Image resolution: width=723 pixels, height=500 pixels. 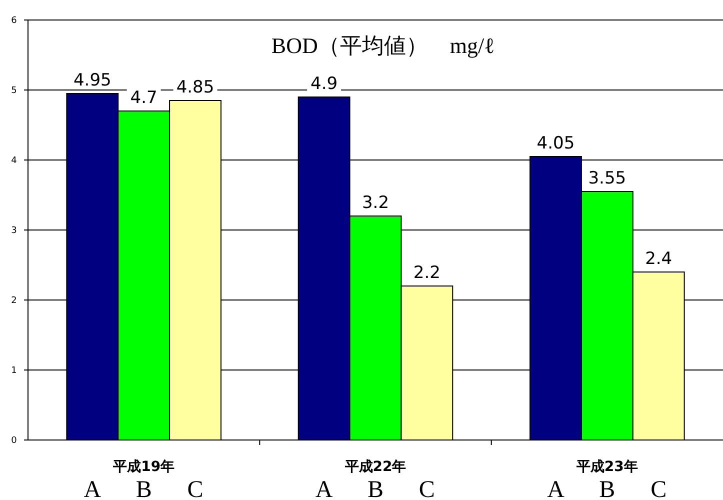 What do you see at coordinates (555, 144) in the screenshot?
I see `data-label: 4.05` at bounding box center [555, 144].